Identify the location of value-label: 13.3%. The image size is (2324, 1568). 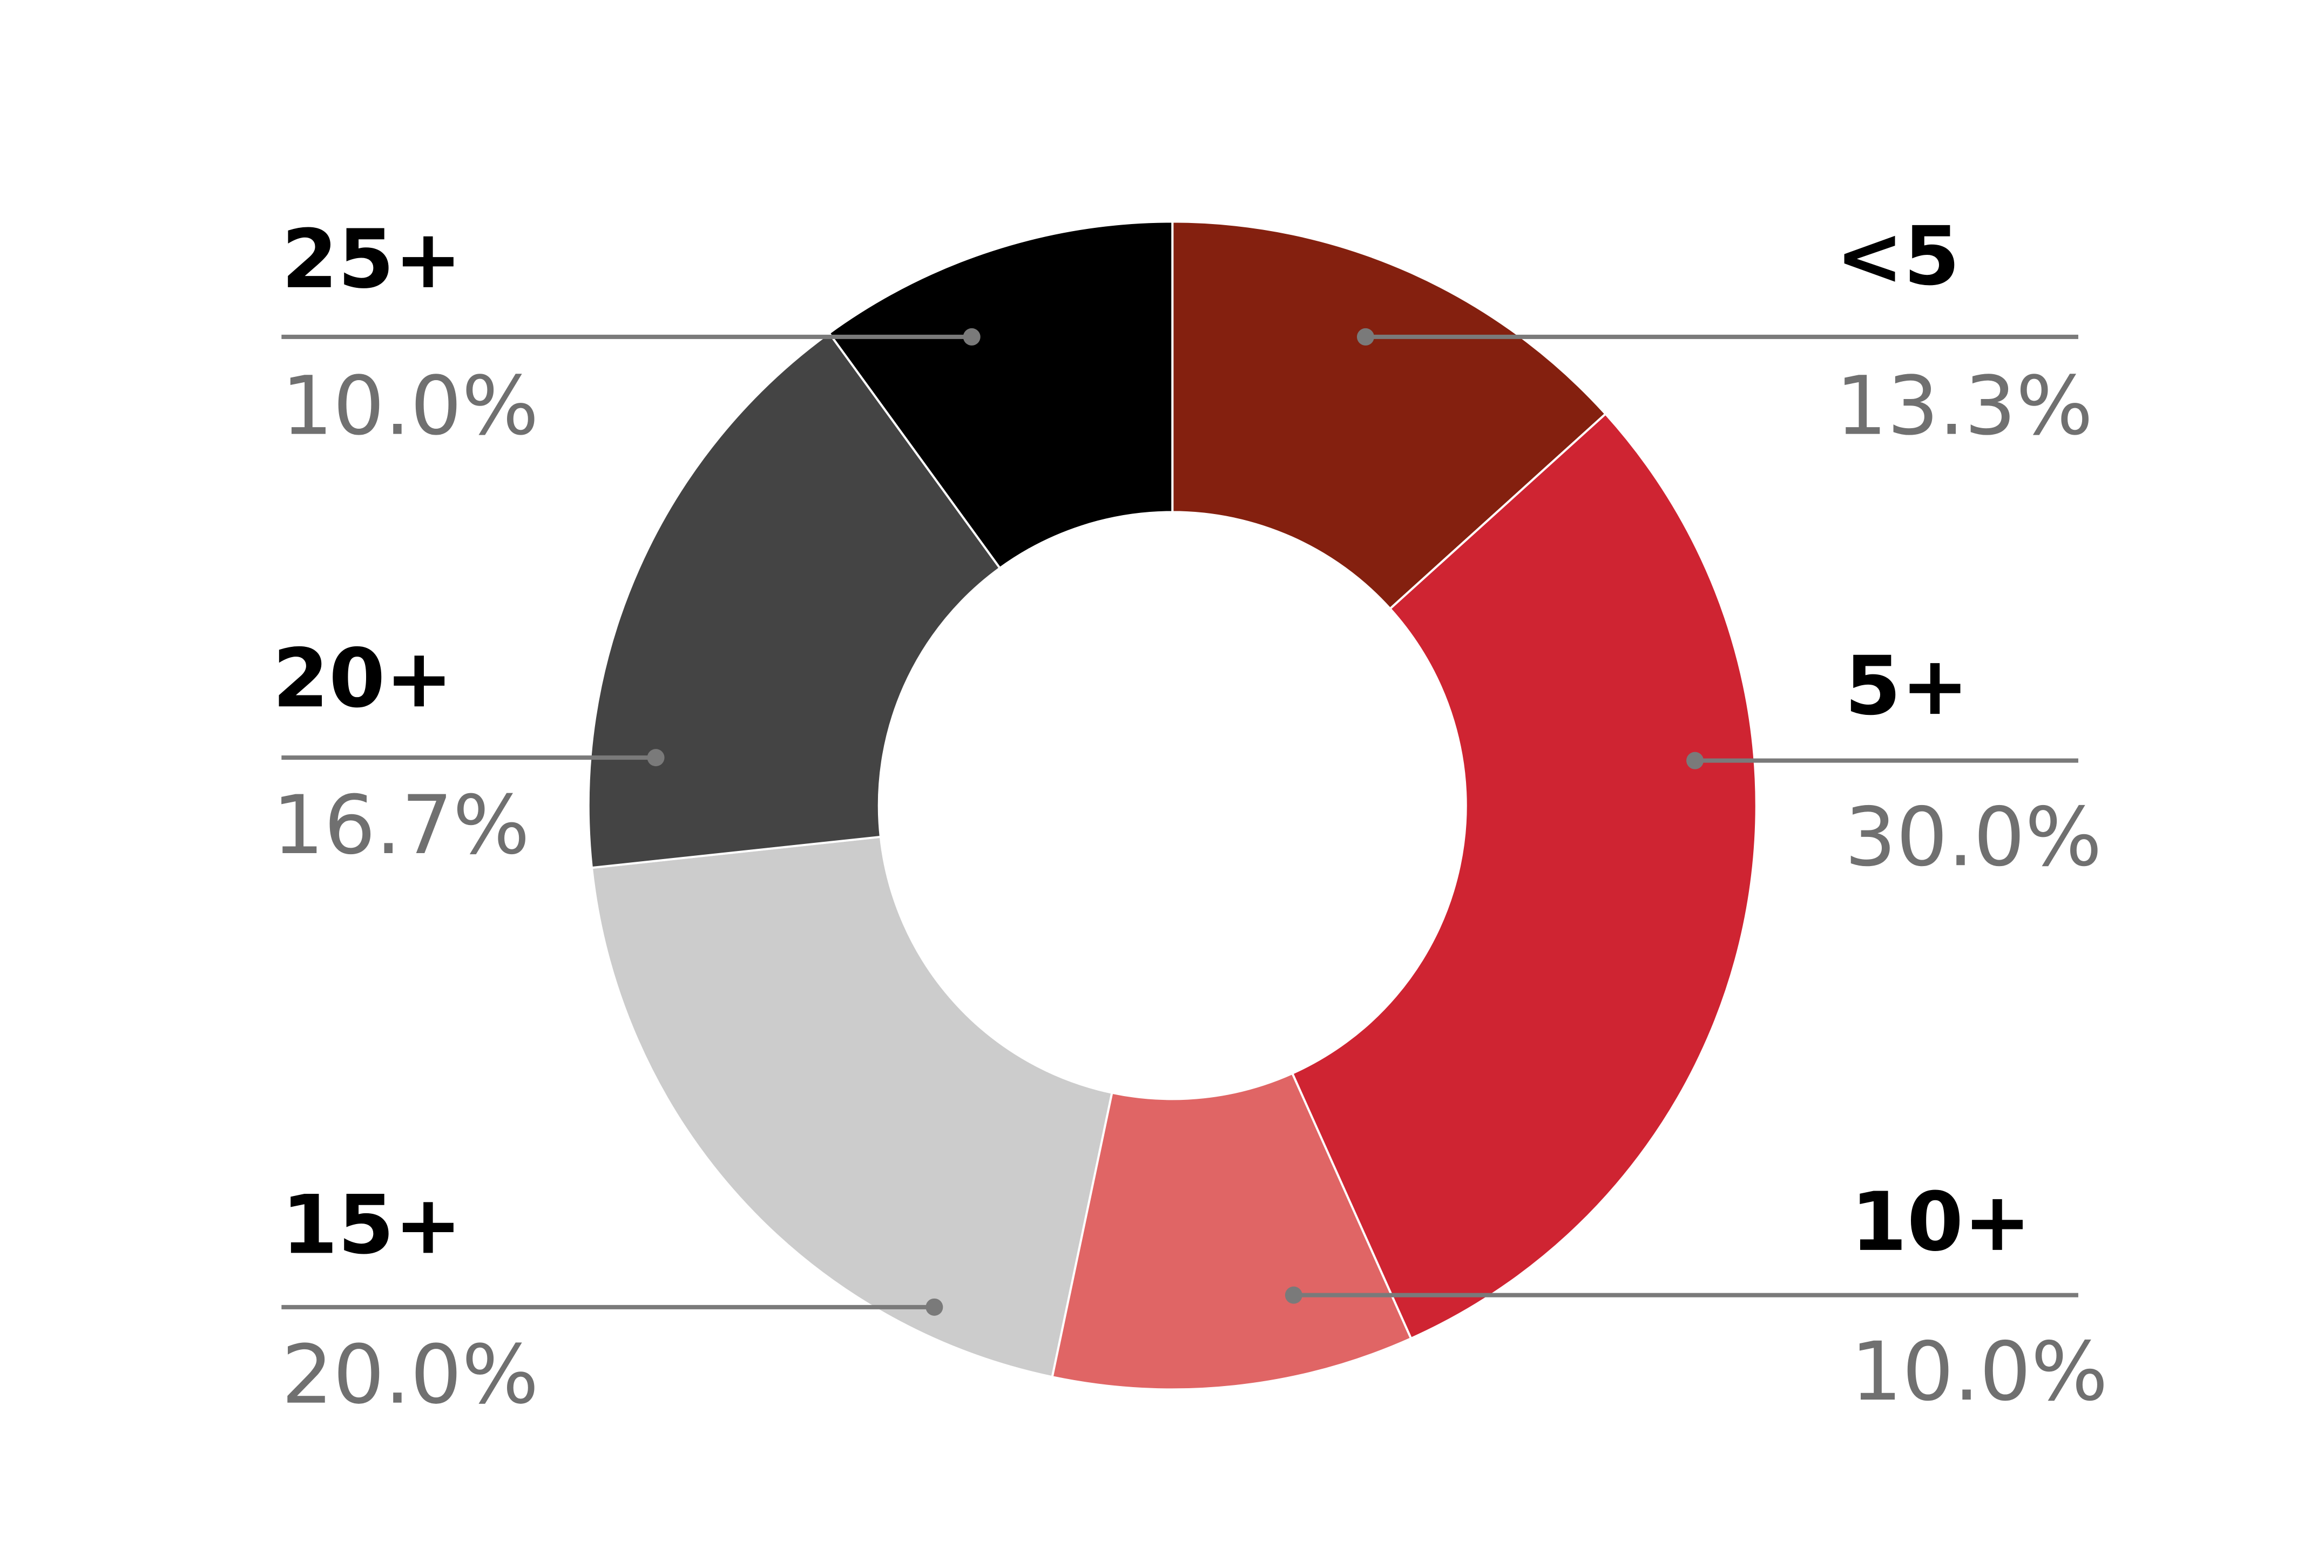
(1964, 407).